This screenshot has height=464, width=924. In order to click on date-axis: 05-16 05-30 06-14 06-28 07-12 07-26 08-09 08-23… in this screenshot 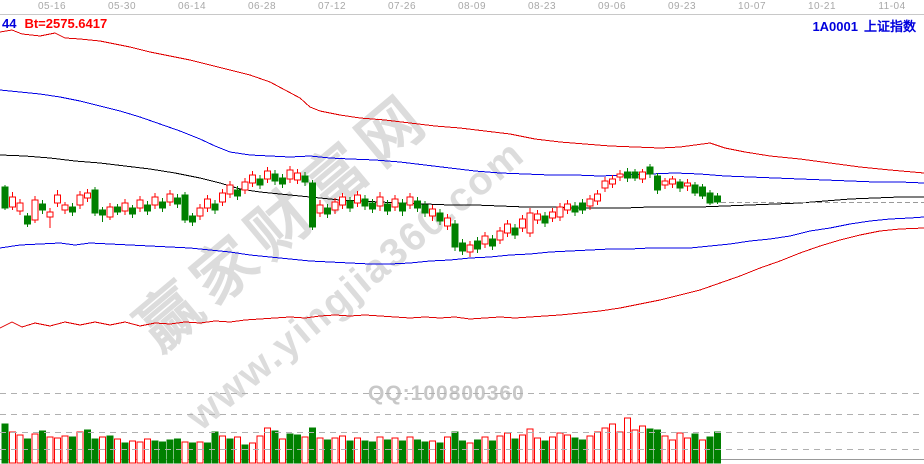, I will do `click(462, 7)`.